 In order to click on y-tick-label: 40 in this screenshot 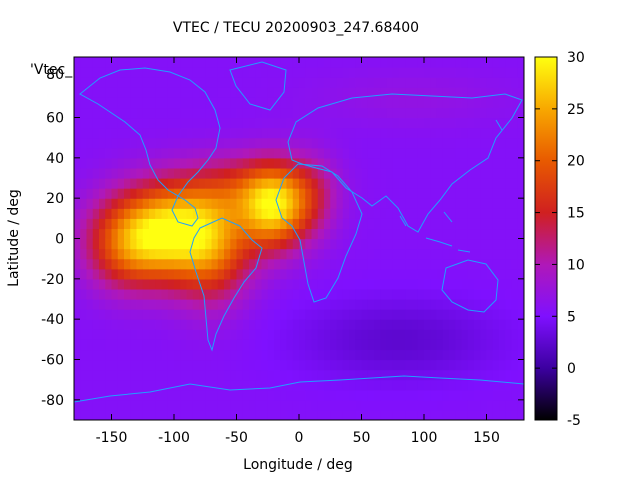, I will do `click(55, 159)`.